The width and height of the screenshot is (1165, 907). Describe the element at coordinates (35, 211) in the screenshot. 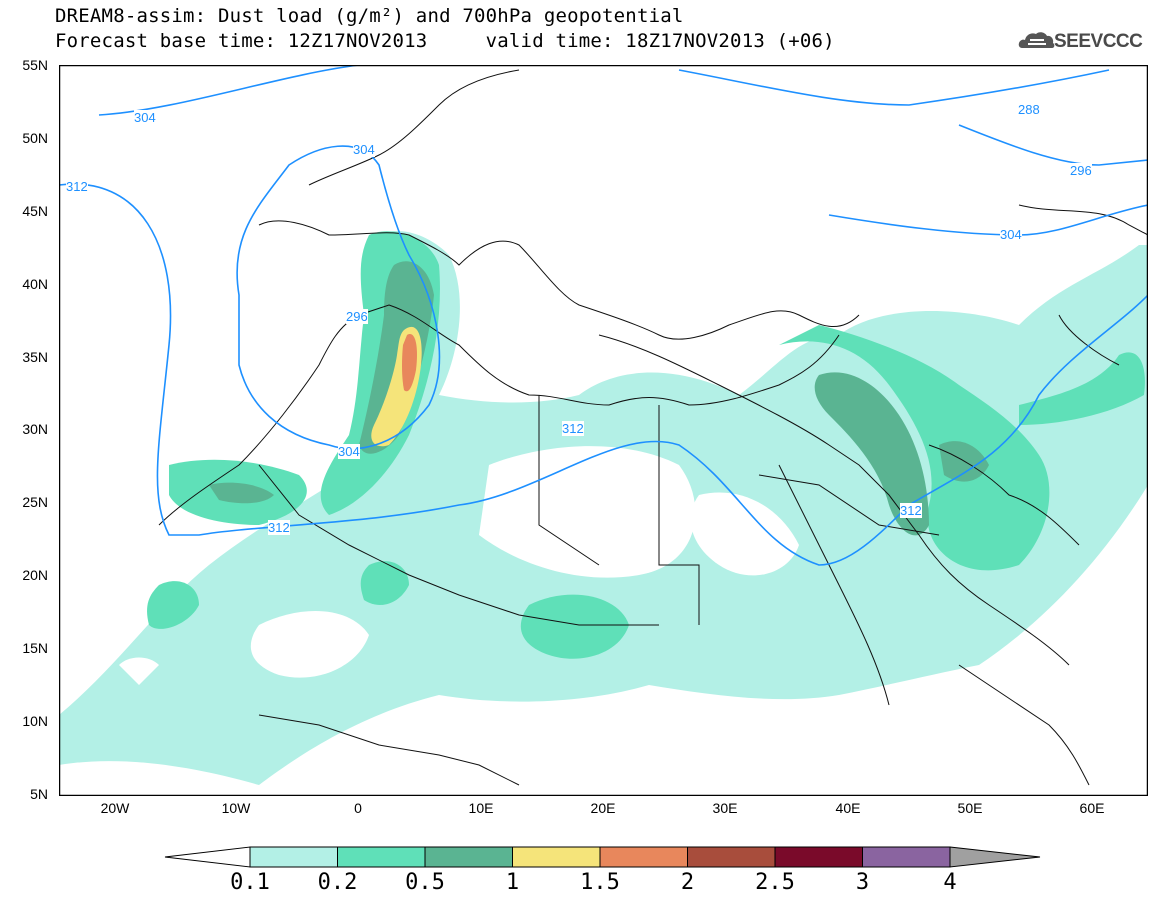

I see `lat-label: 45N` at that location.